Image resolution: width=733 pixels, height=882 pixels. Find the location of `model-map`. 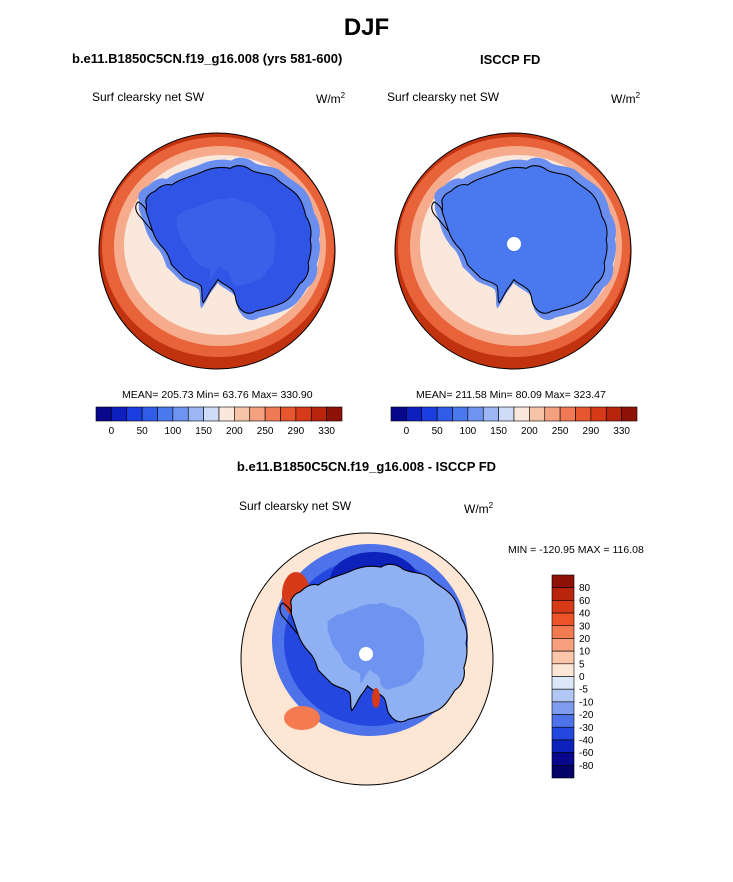

model-map is located at coordinates (217, 251).